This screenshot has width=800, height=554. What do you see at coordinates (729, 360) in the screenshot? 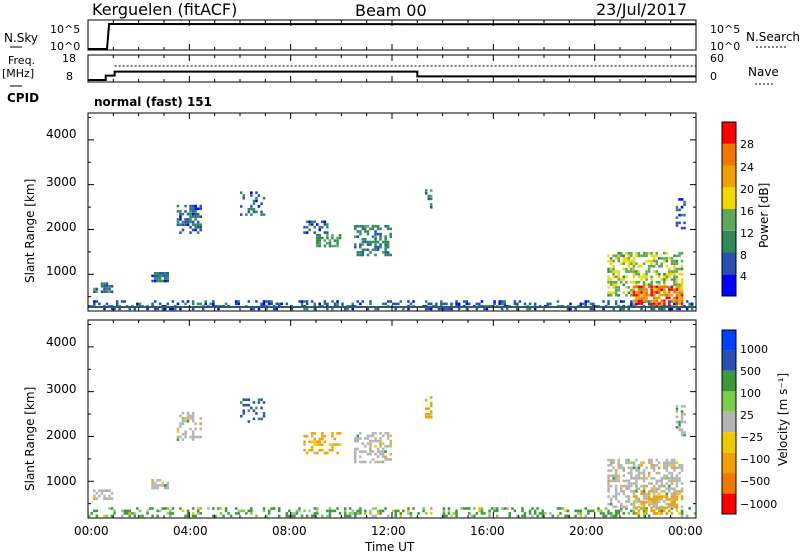
I see `velocity-colorbar-swatch` at bounding box center [729, 360].